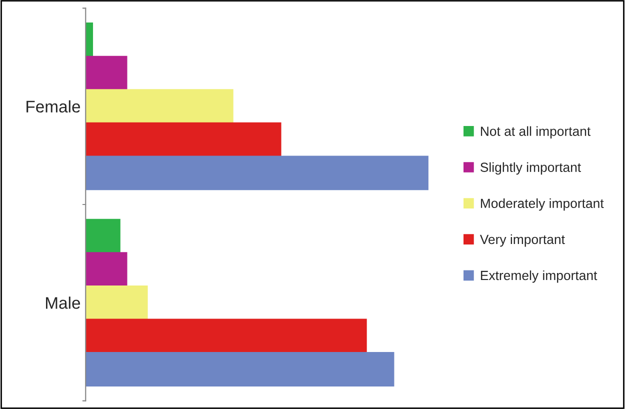 This screenshot has height=409, width=625. What do you see at coordinates (539, 276) in the screenshot?
I see `legend-label: Extremely important` at bounding box center [539, 276].